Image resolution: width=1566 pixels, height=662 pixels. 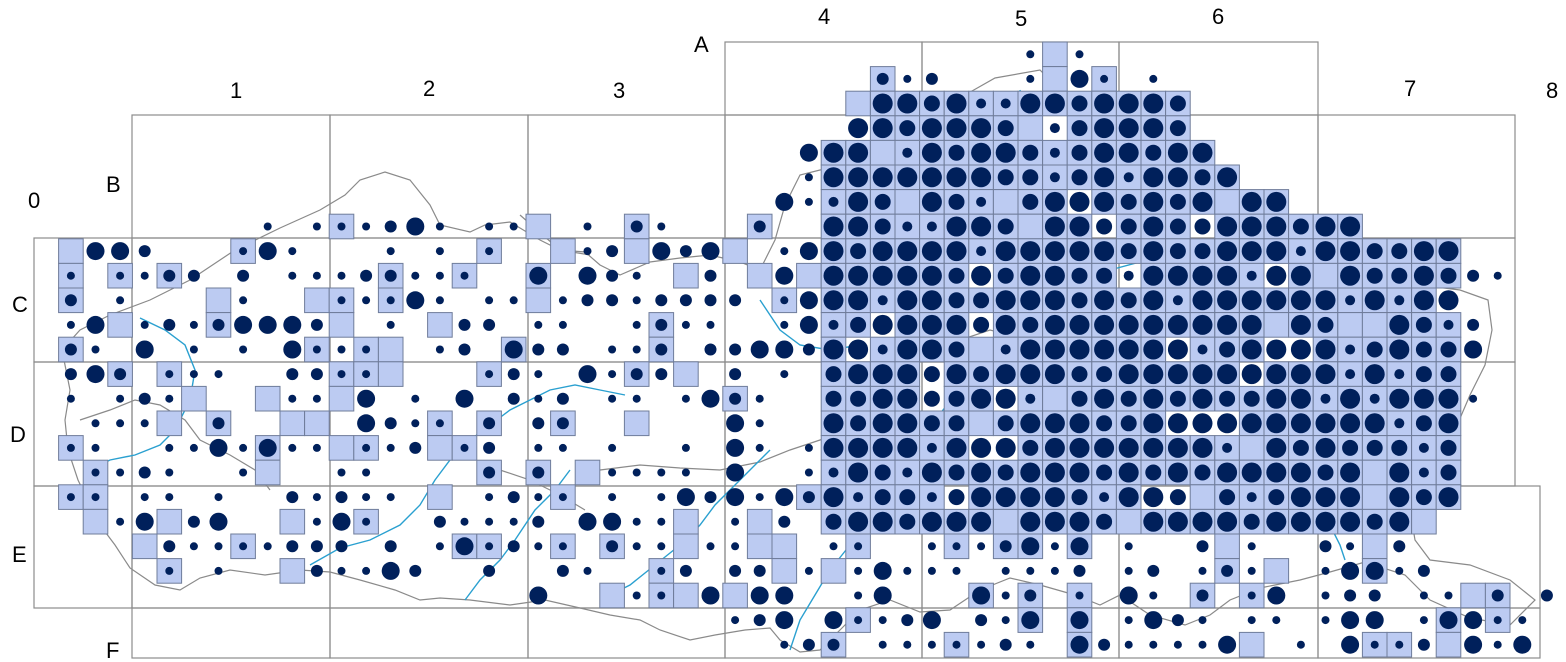 What do you see at coordinates (824, 16) in the screenshot?
I see `column-label-4: 4` at bounding box center [824, 16].